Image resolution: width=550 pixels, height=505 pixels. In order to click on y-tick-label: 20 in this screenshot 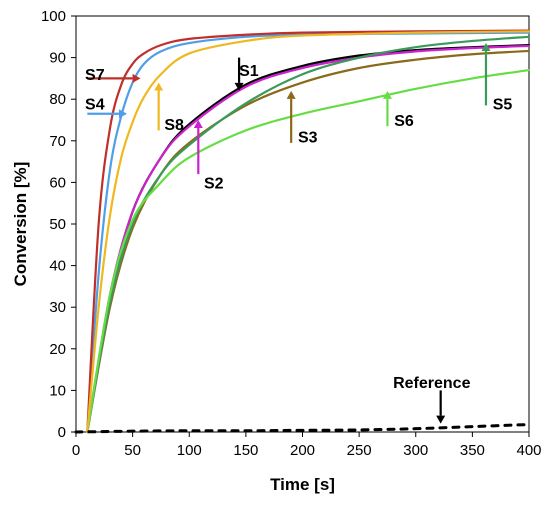, I will do `click(57, 349)`.